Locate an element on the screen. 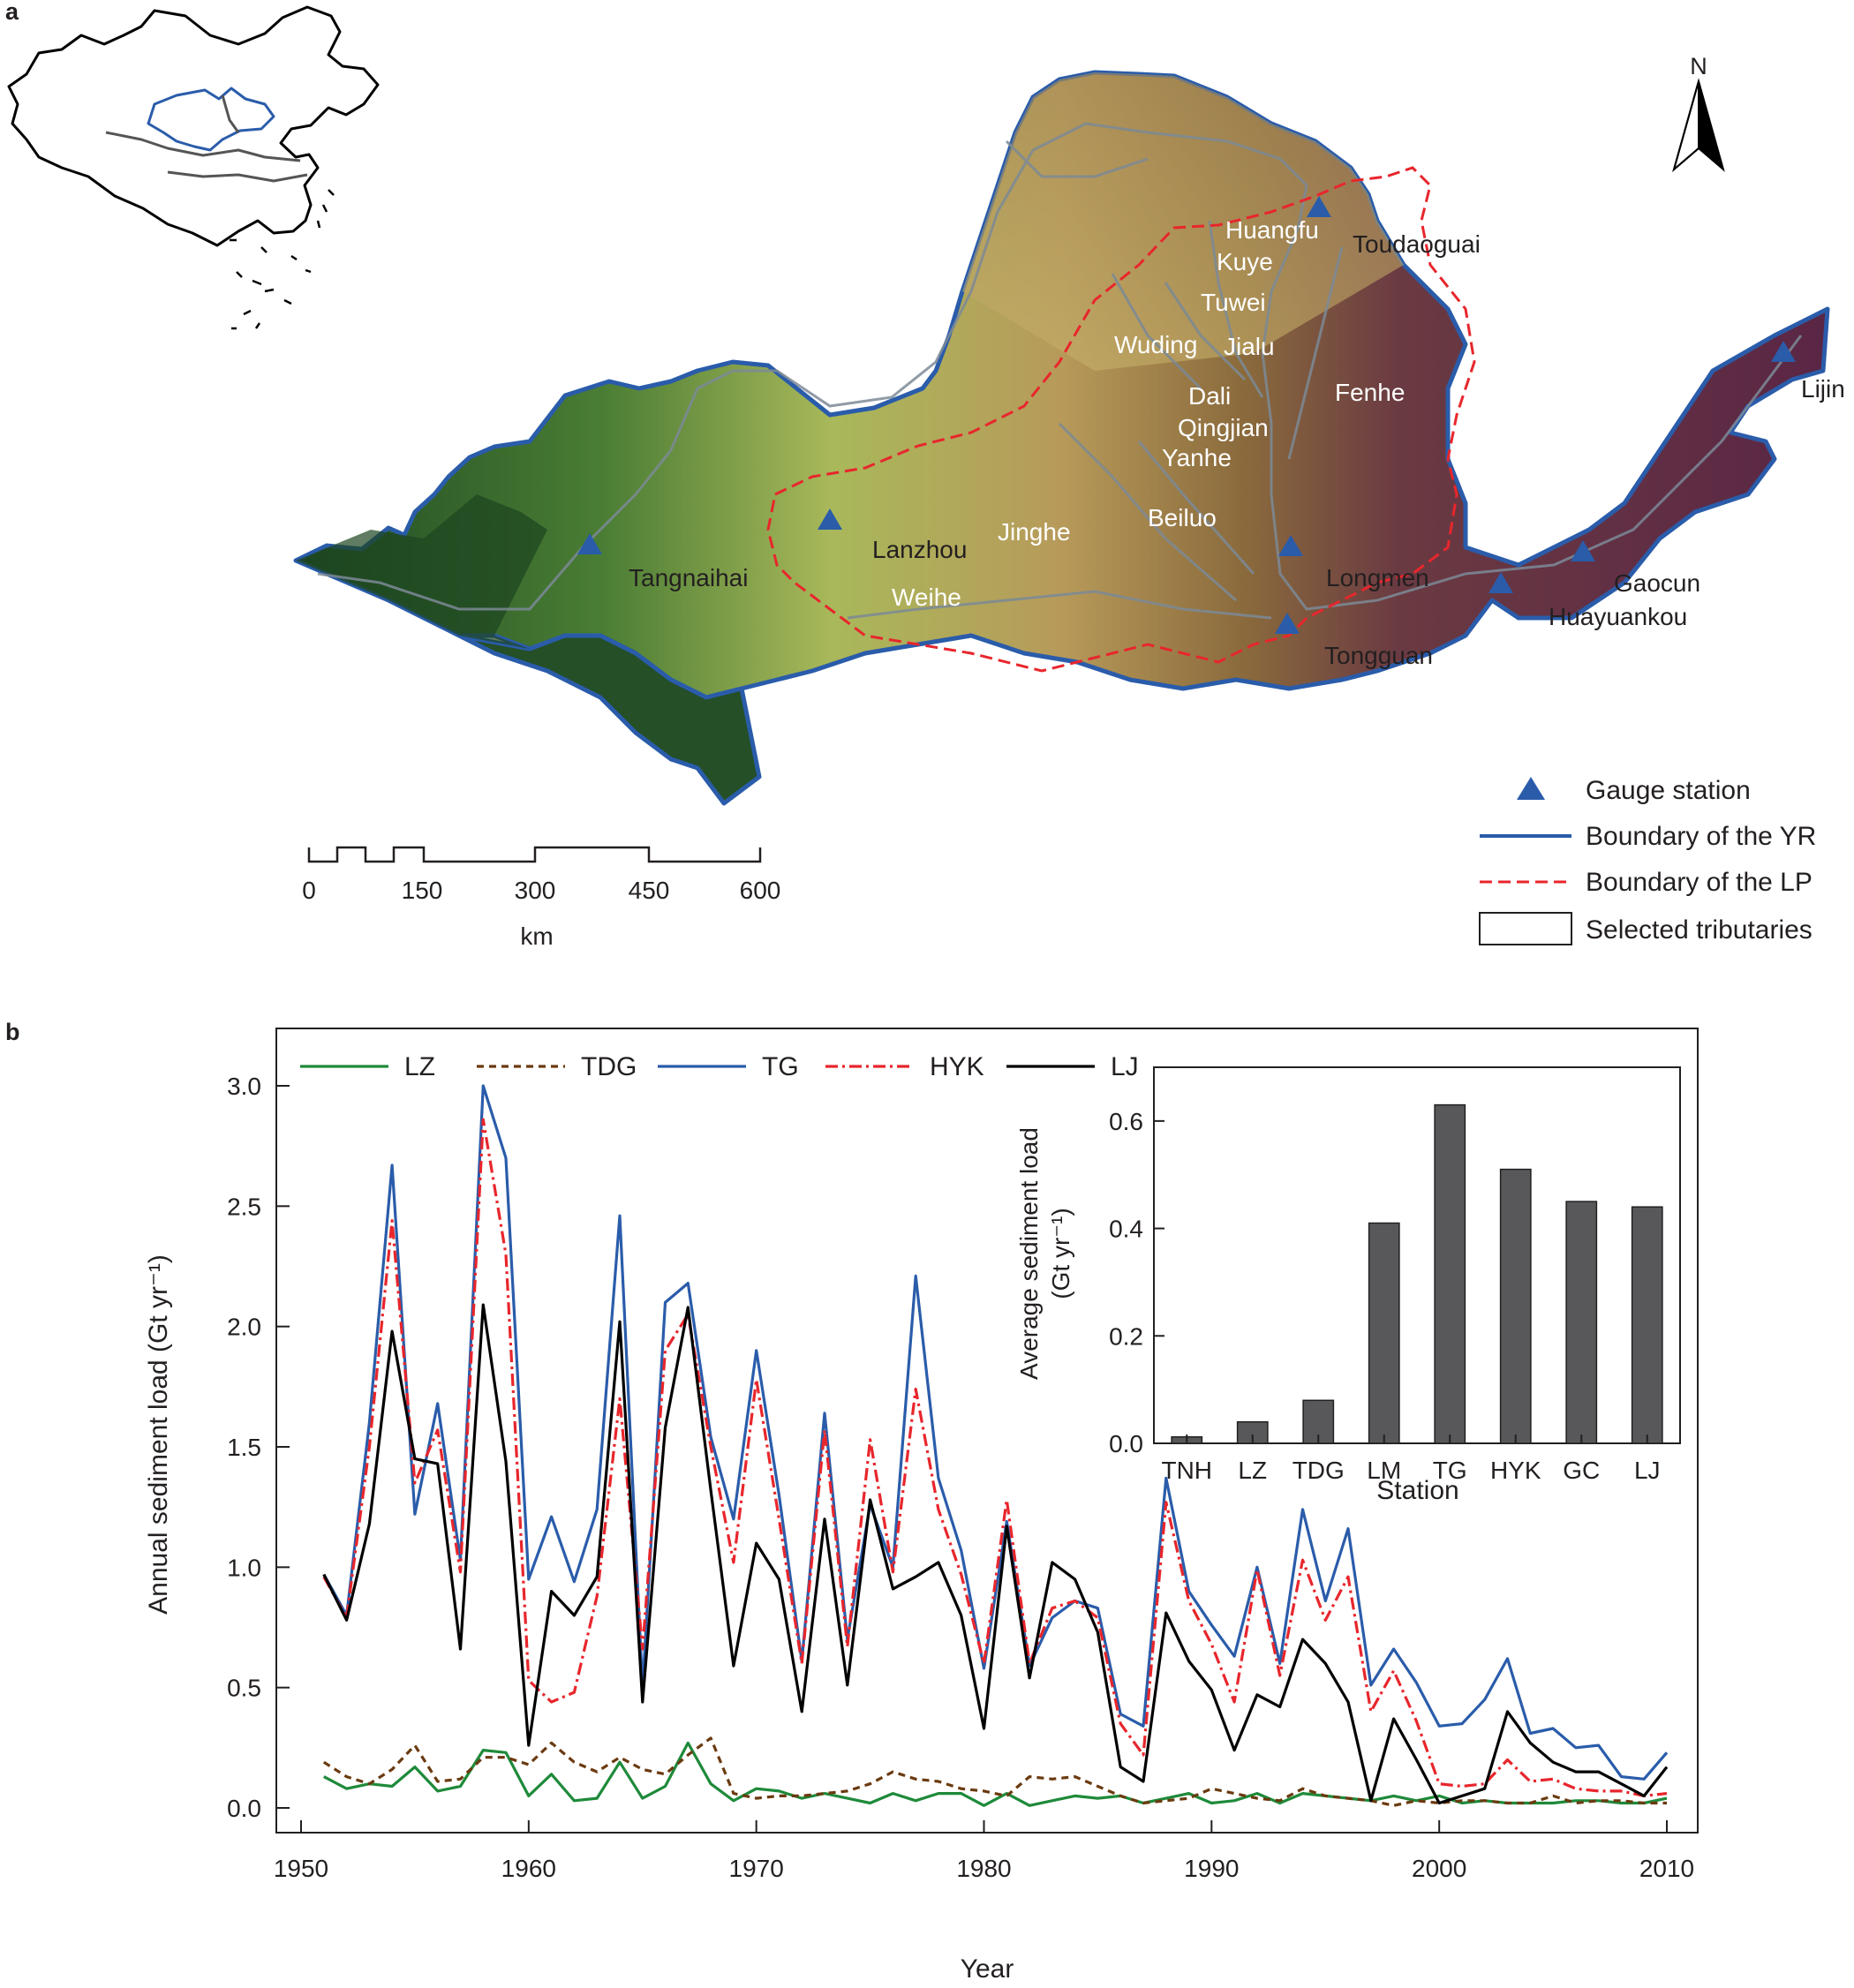 Image resolution: width=1854 pixels, height=1988 pixels. inset-y-tick-label: 0.4 is located at coordinates (1126, 1229).